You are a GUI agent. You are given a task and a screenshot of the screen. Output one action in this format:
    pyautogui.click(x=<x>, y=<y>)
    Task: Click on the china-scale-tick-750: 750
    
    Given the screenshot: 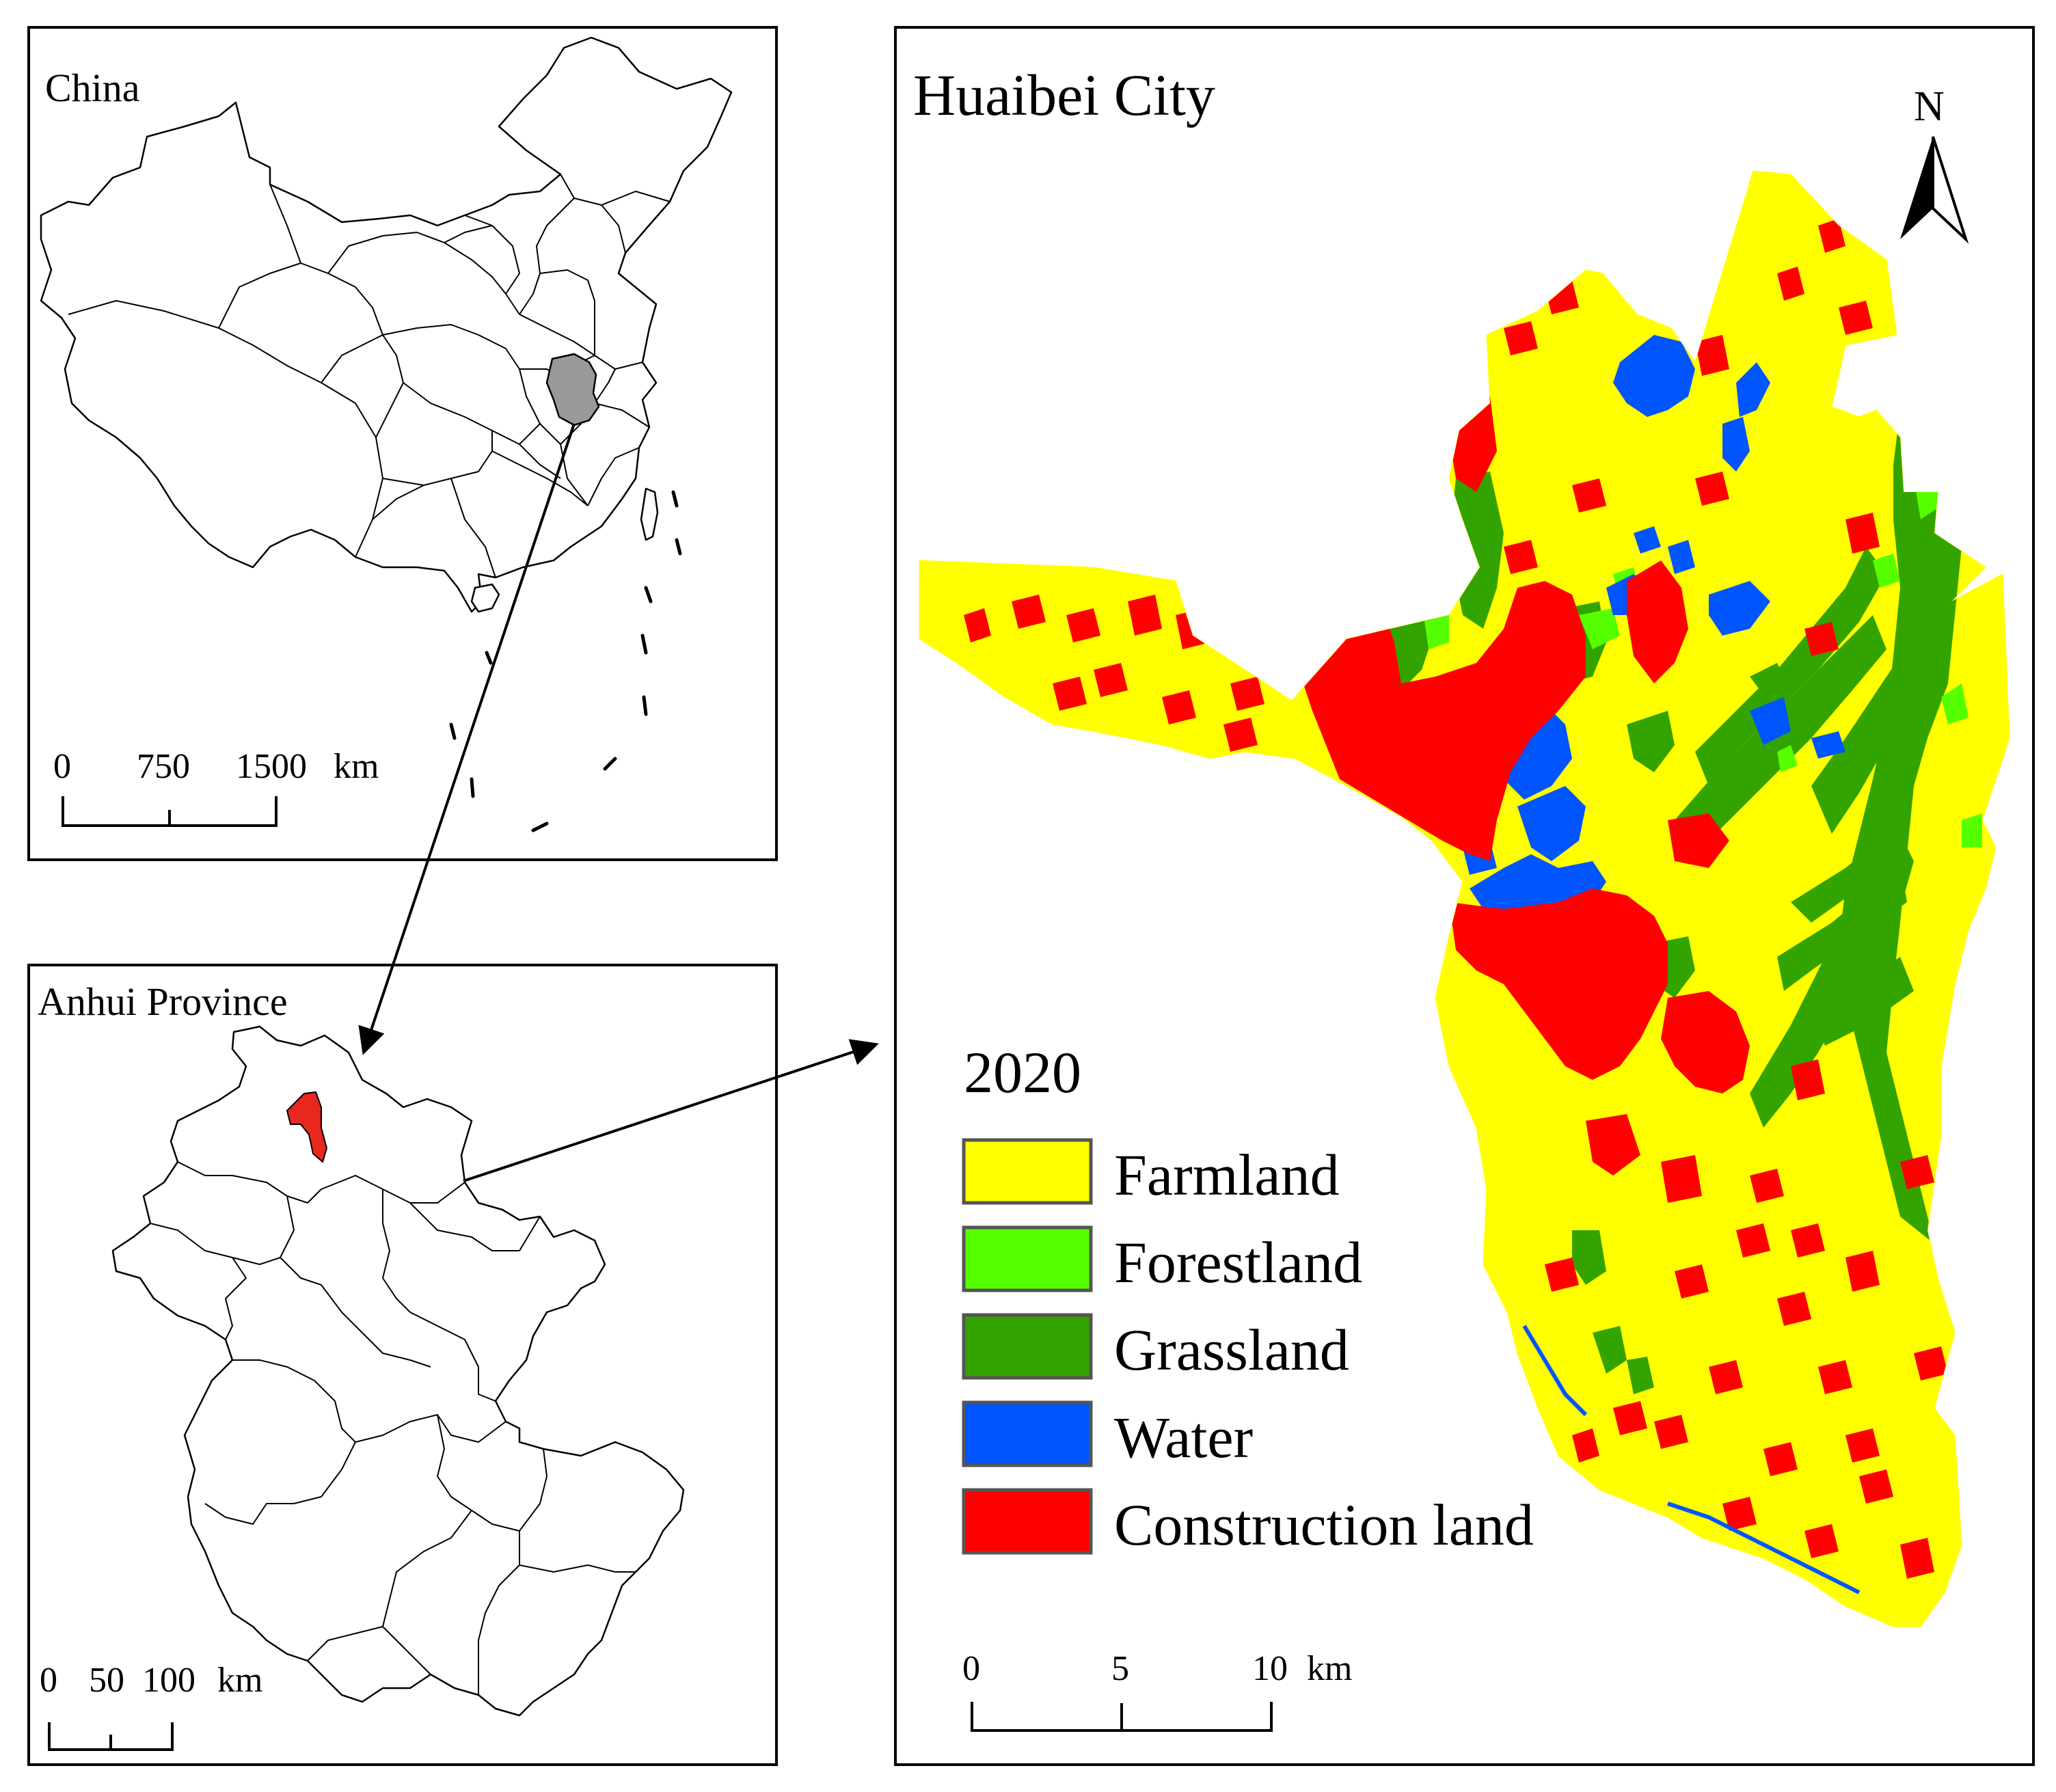 What is the action you would take?
    pyautogui.click(x=163, y=766)
    